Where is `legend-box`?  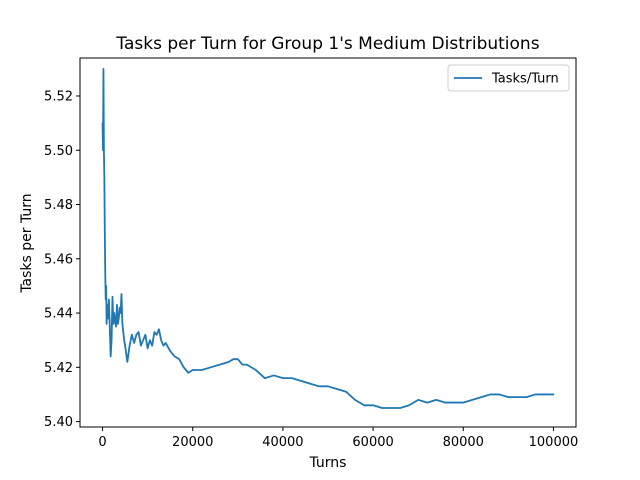 legend-box is located at coordinates (508, 78).